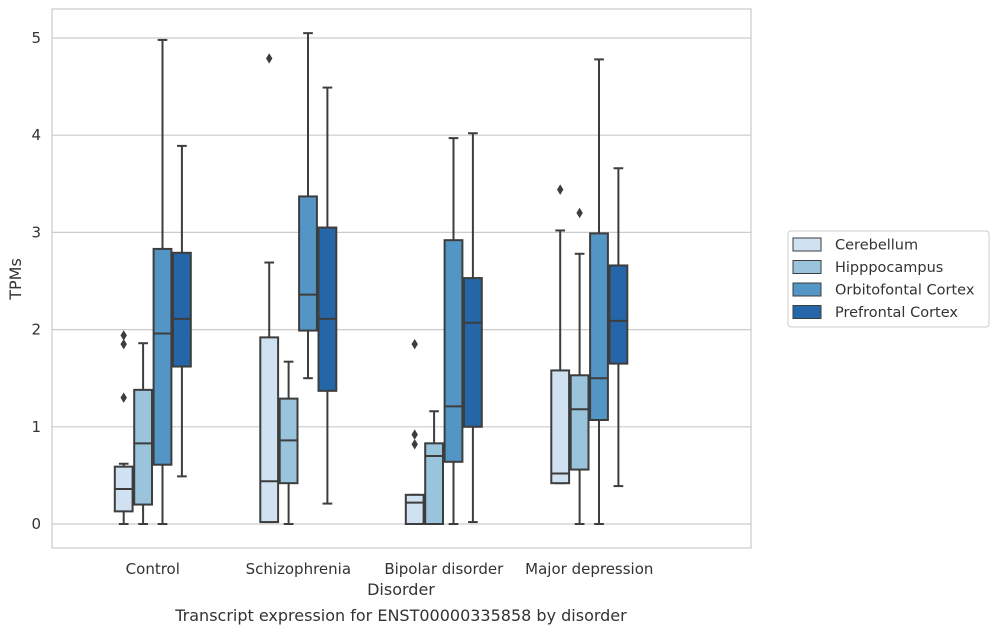 Image resolution: width=999 pixels, height=634 pixels. I want to click on legend-label: Orbitofontal Cortex, so click(905, 291).